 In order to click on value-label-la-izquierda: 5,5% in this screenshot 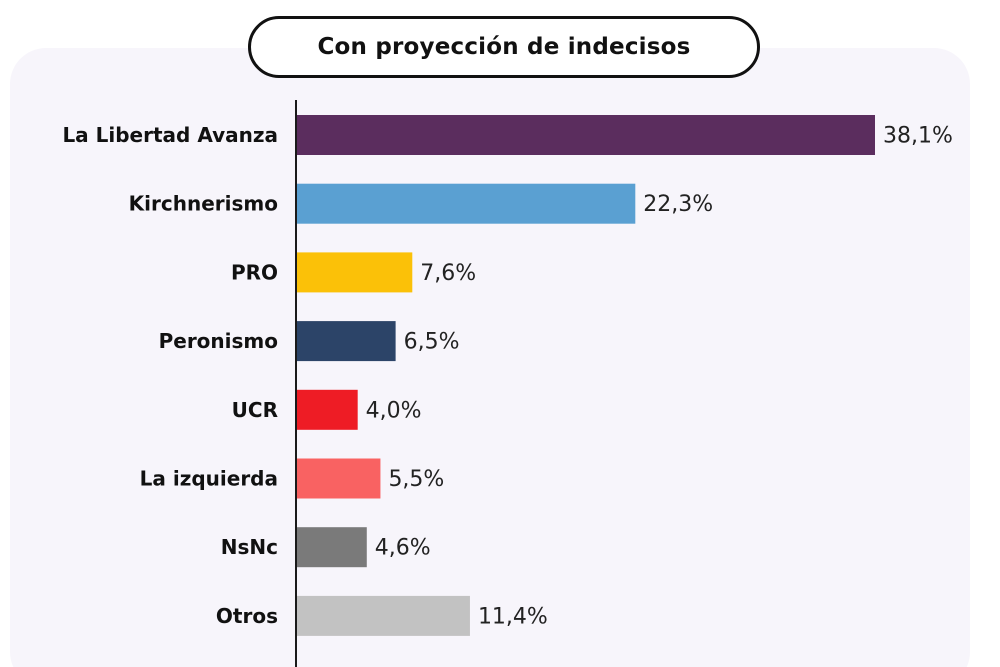, I will do `click(416, 479)`.